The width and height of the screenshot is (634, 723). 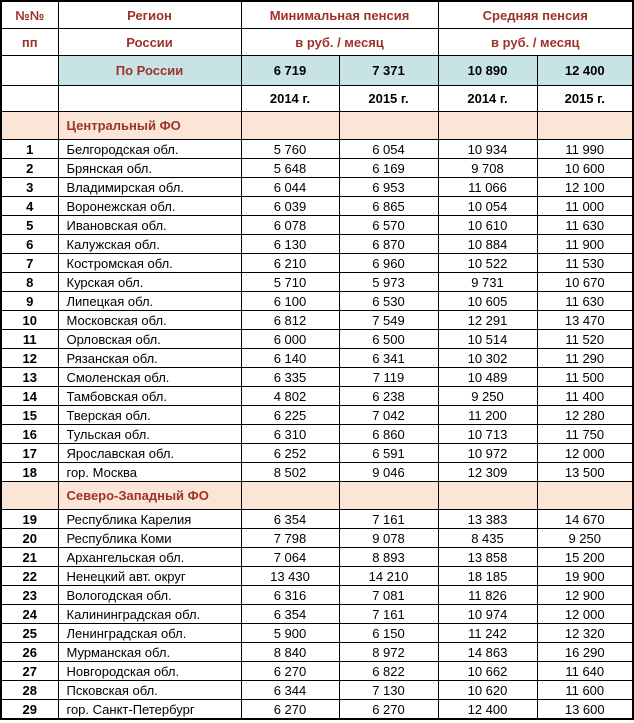 What do you see at coordinates (388, 633) in the screenshot?
I see `min-pension-2015-cell: 6 150` at bounding box center [388, 633].